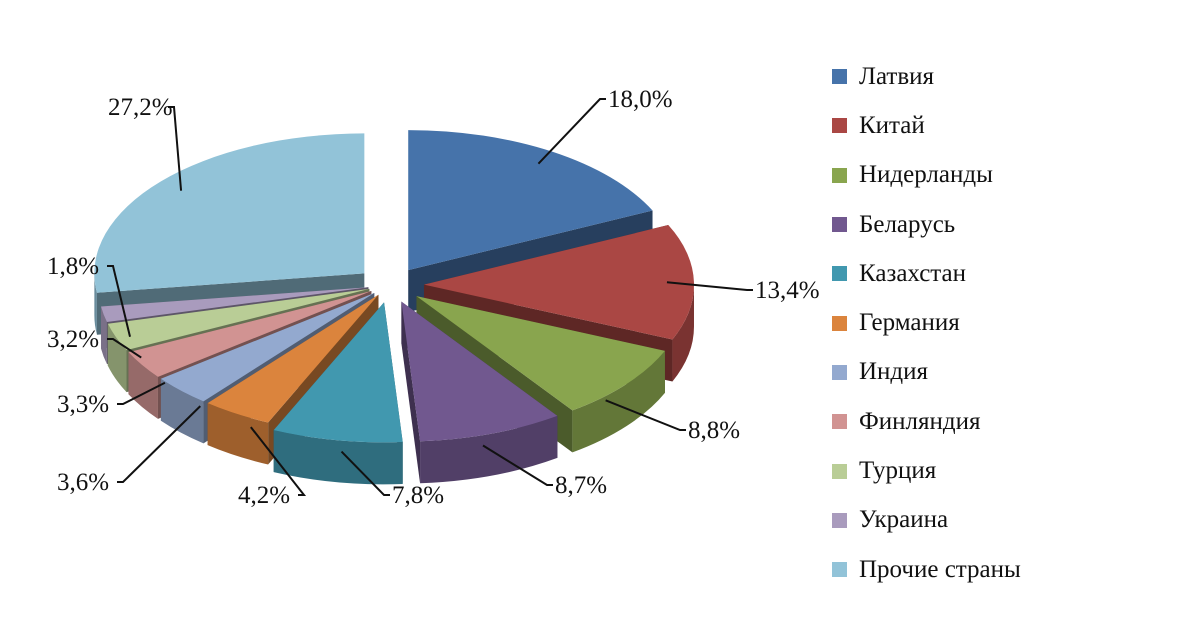 The width and height of the screenshot is (1180, 626). I want to click on legend-label: Индия, so click(894, 372).